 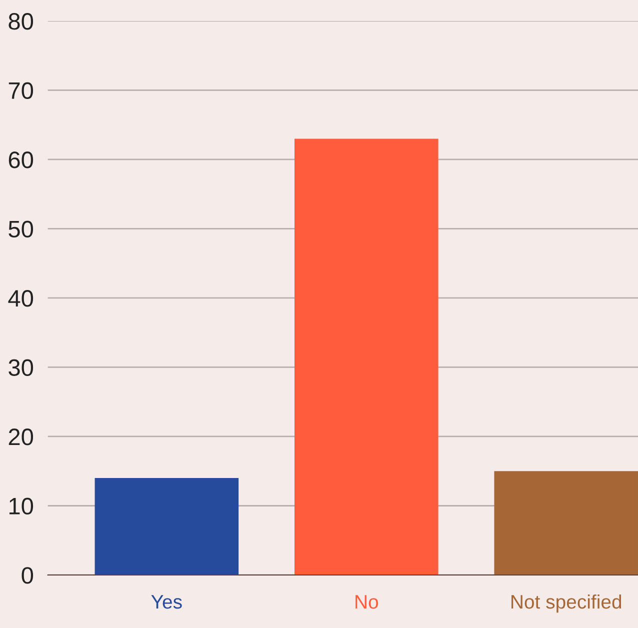 I want to click on y-tick-label: 80, so click(x=21, y=21).